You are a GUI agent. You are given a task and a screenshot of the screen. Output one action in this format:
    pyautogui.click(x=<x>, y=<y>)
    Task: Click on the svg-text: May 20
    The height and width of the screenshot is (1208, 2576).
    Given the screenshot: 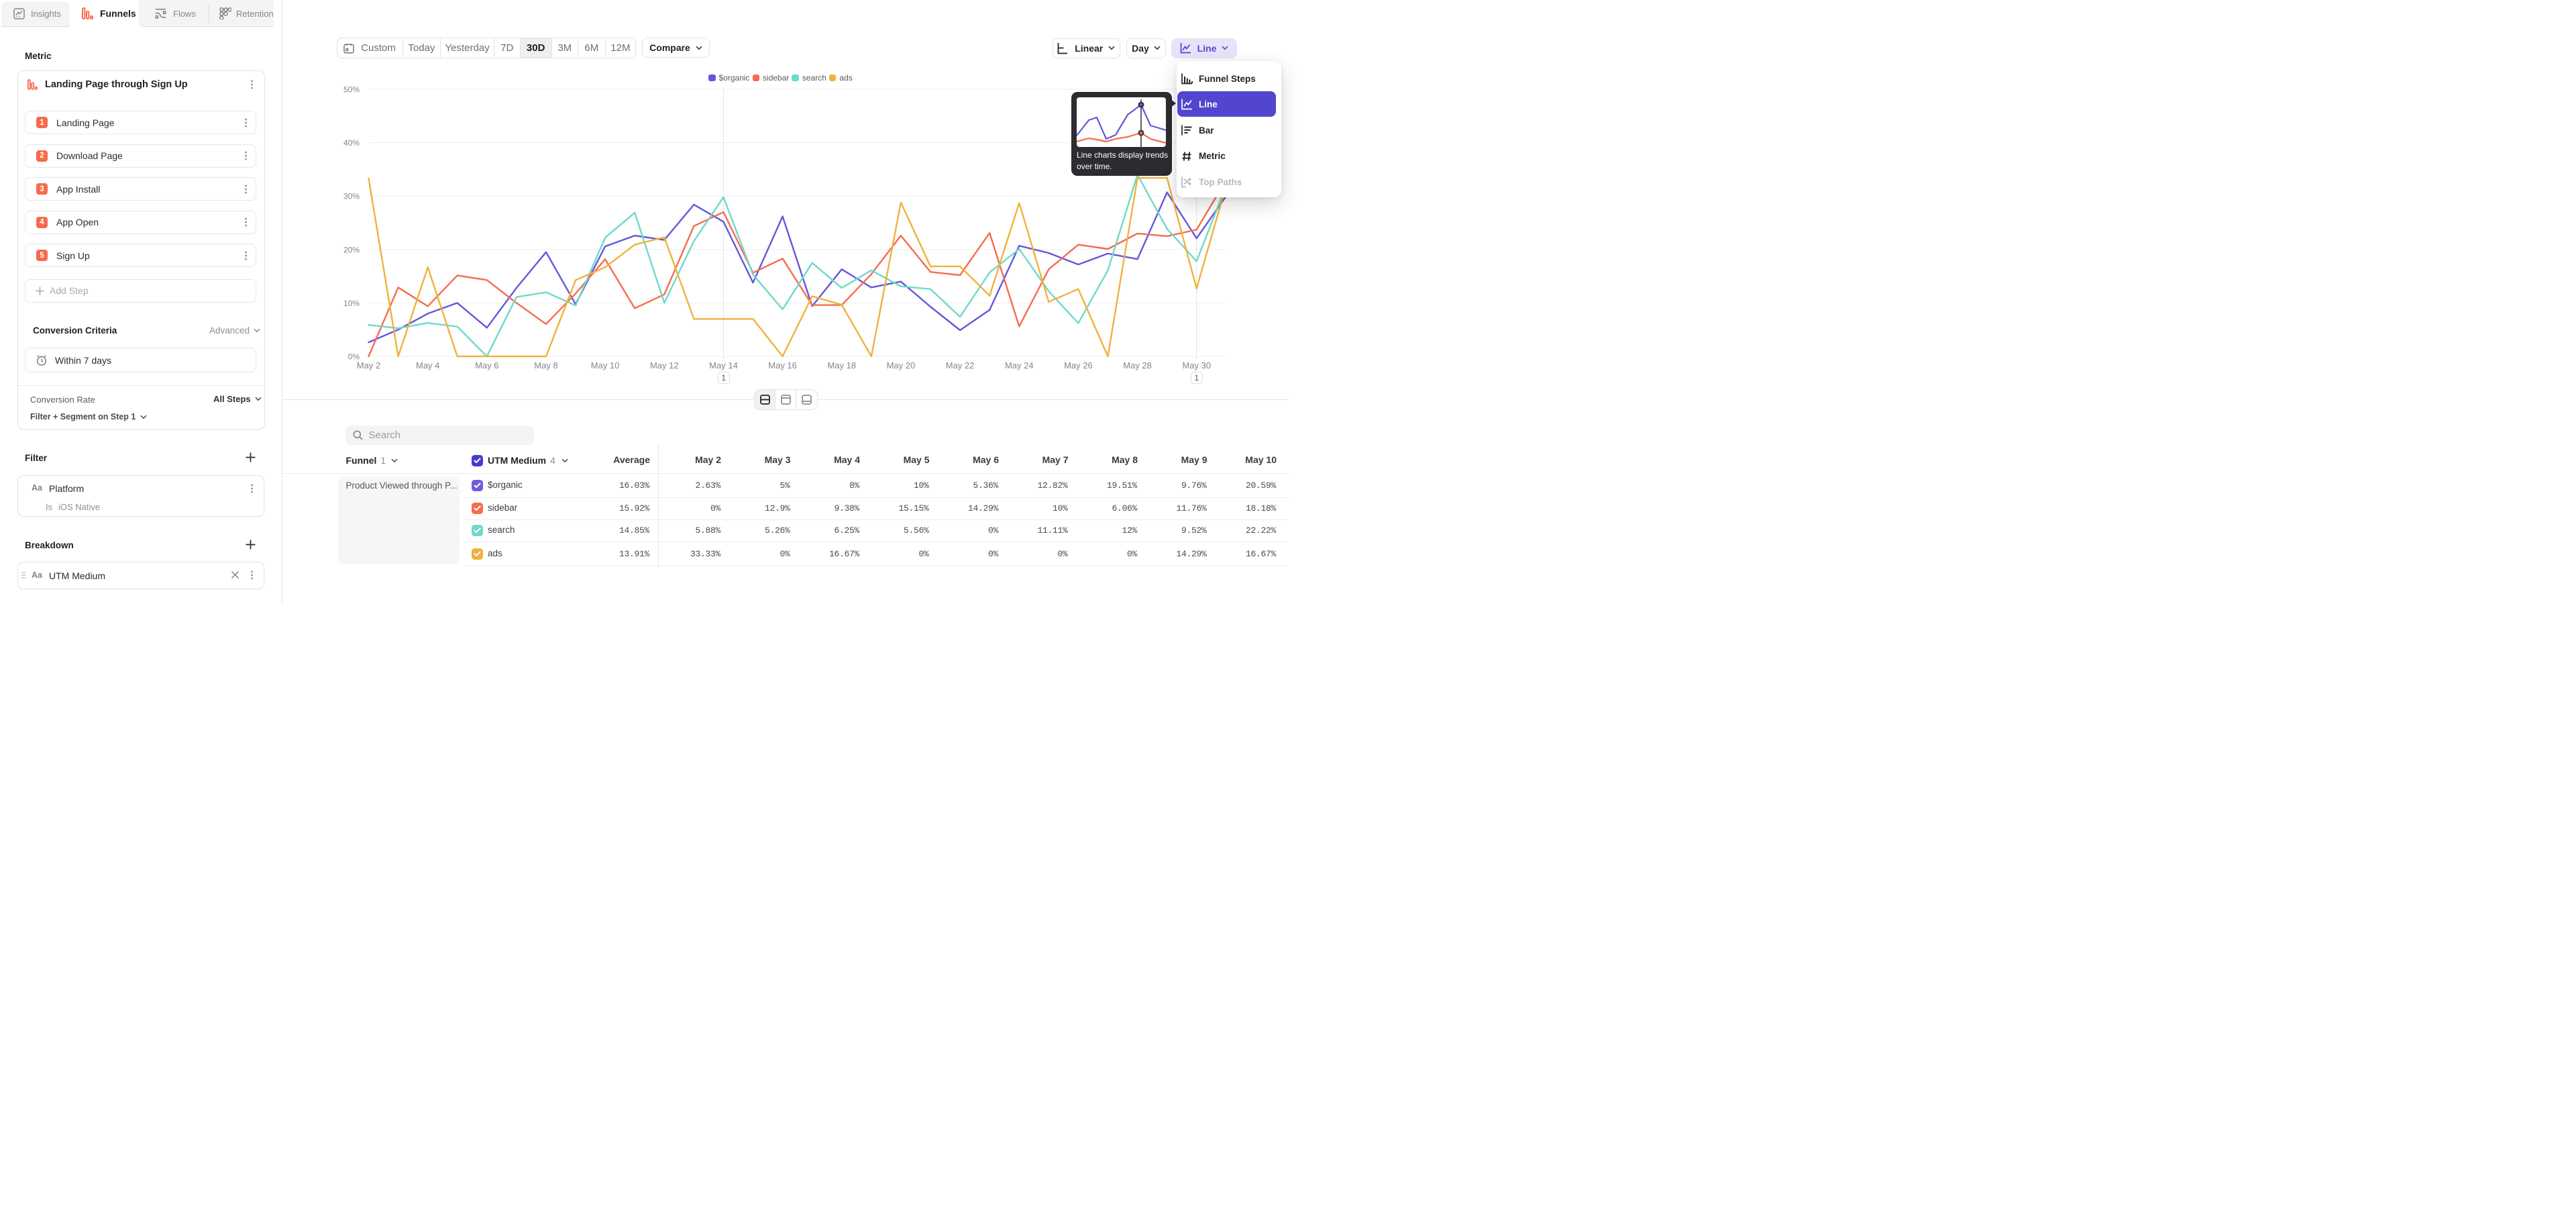 What is the action you would take?
    pyautogui.click(x=901, y=365)
    